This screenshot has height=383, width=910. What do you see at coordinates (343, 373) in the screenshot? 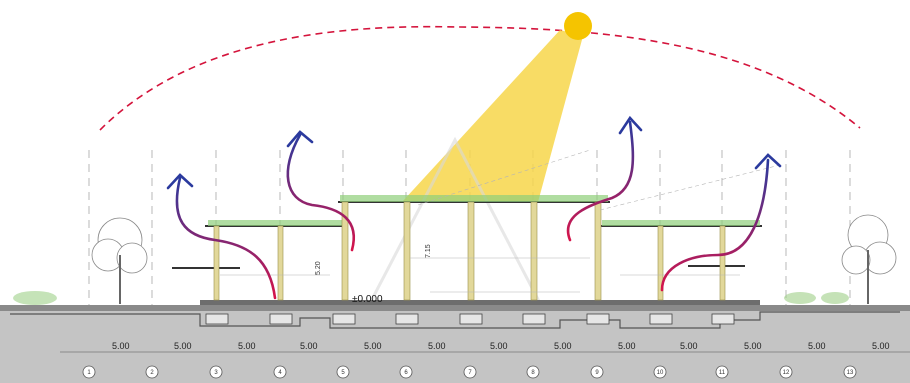
I see `grid-axis-label: 5` at bounding box center [343, 373].